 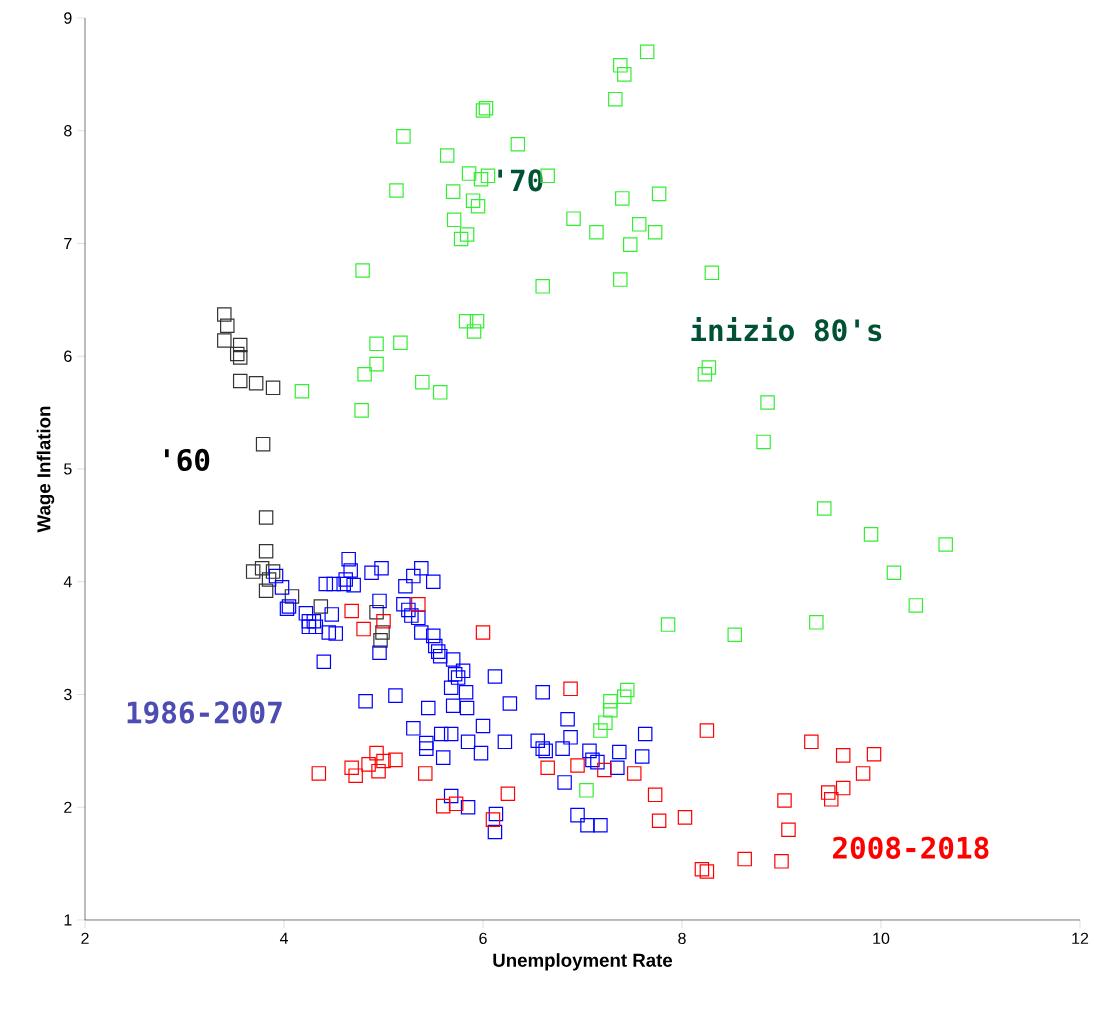 I want to click on x-tick-label: 6, so click(x=483, y=938).